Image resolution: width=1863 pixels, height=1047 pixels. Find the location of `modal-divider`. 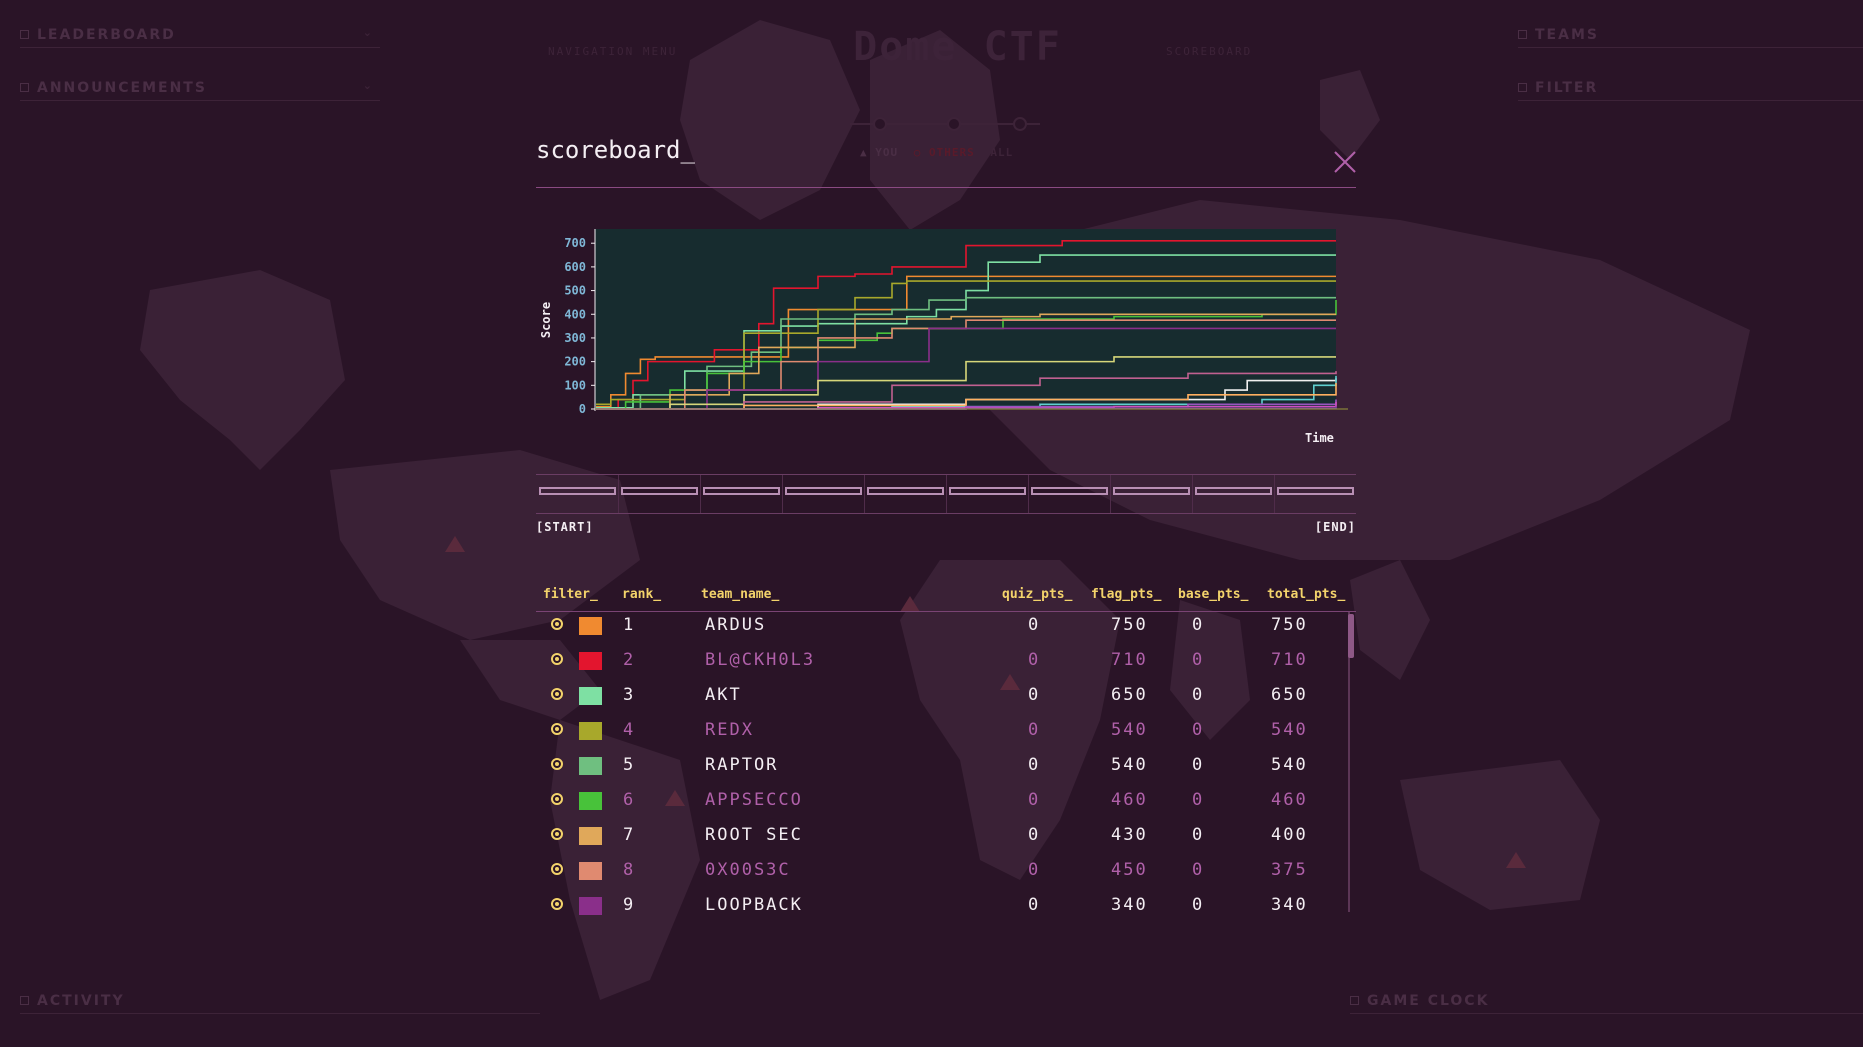

modal-divider is located at coordinates (946, 187).